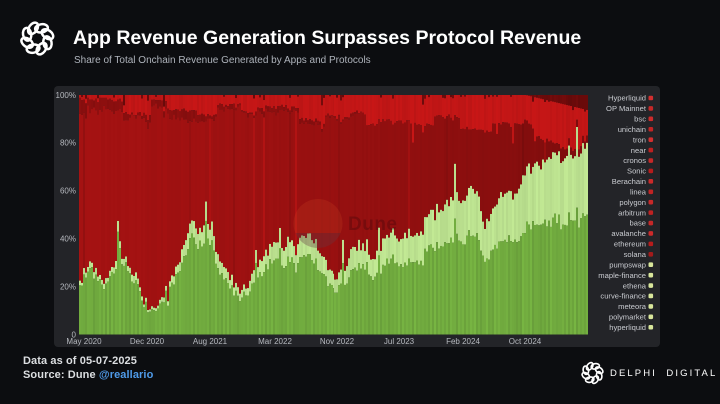  Describe the element at coordinates (627, 264) in the screenshot. I see `svg-text: pumpswap` at that location.